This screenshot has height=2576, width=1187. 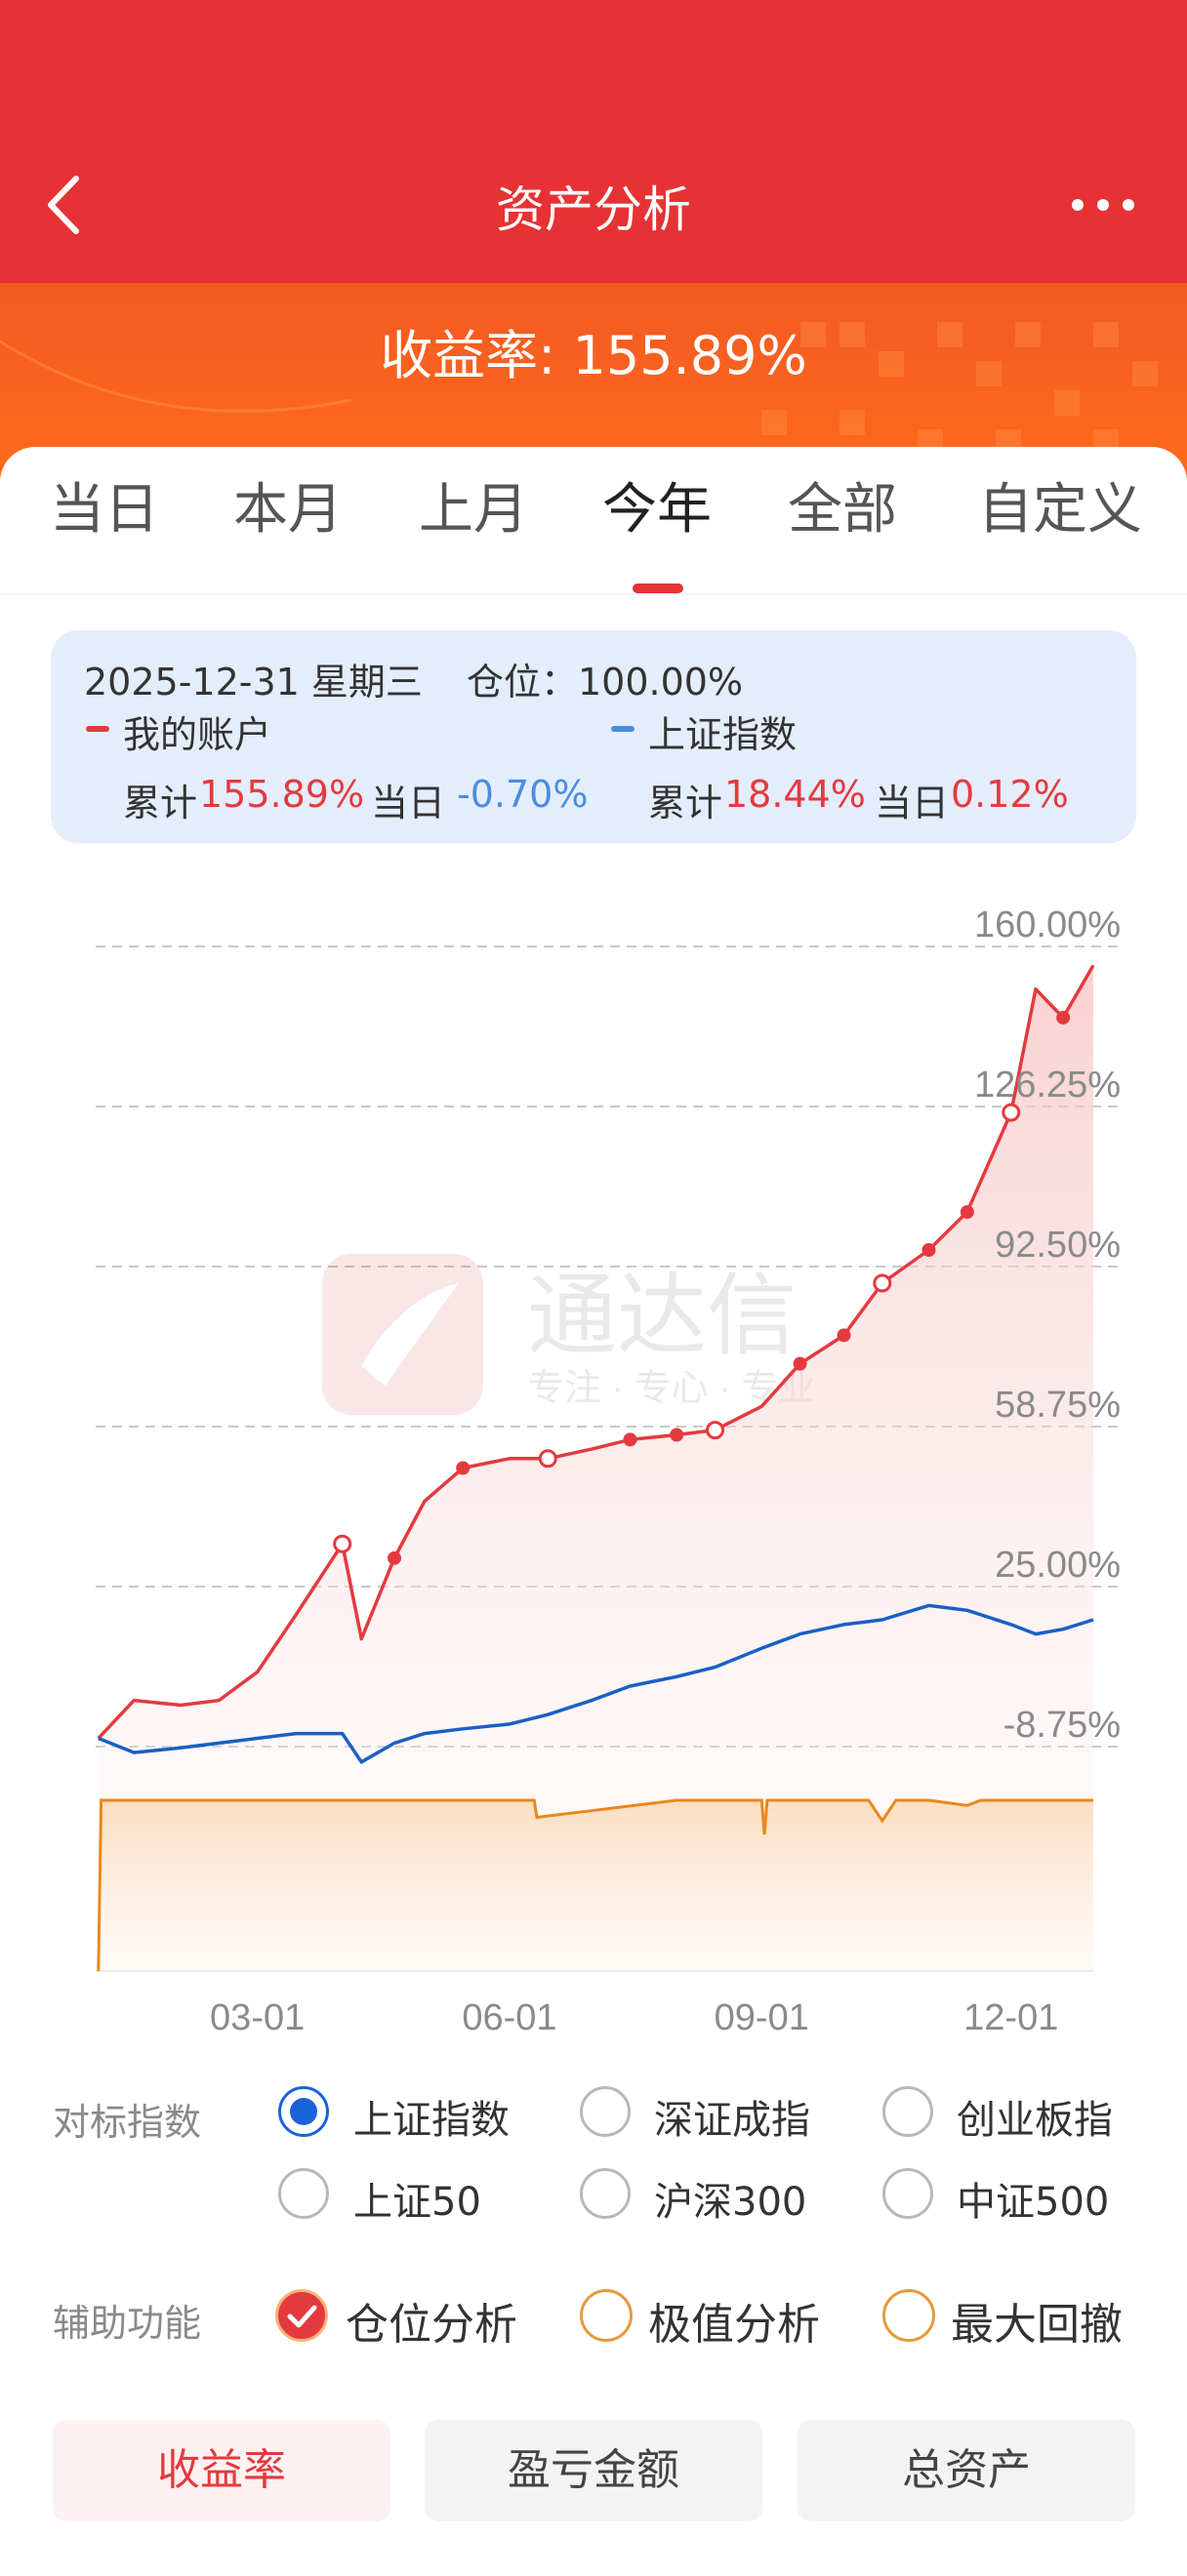 What do you see at coordinates (657, 510) in the screenshot?
I see `tab-this-year: 今年` at bounding box center [657, 510].